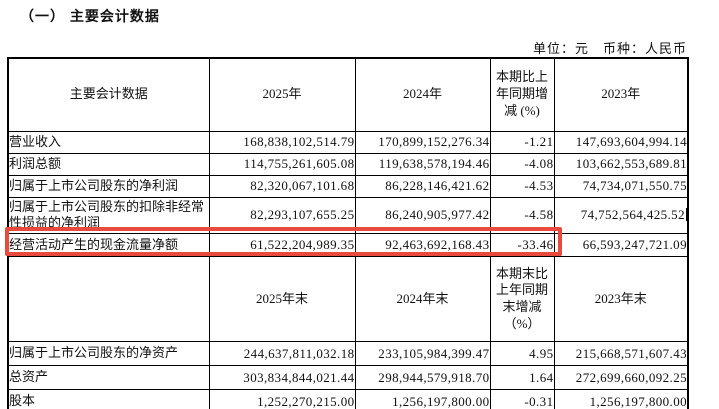 The height and width of the screenshot is (409, 719). Describe the element at coordinates (422, 399) in the screenshot. I see `cell-2024-end: 1,256,197,800.00` at that location.